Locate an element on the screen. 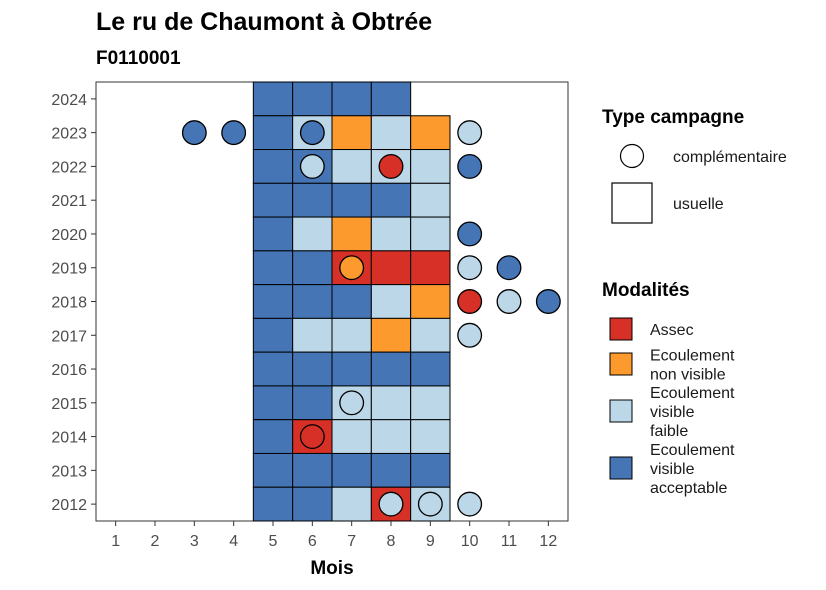 This screenshot has width=826, height=590. x-tick-label-9: 9 is located at coordinates (430, 541).